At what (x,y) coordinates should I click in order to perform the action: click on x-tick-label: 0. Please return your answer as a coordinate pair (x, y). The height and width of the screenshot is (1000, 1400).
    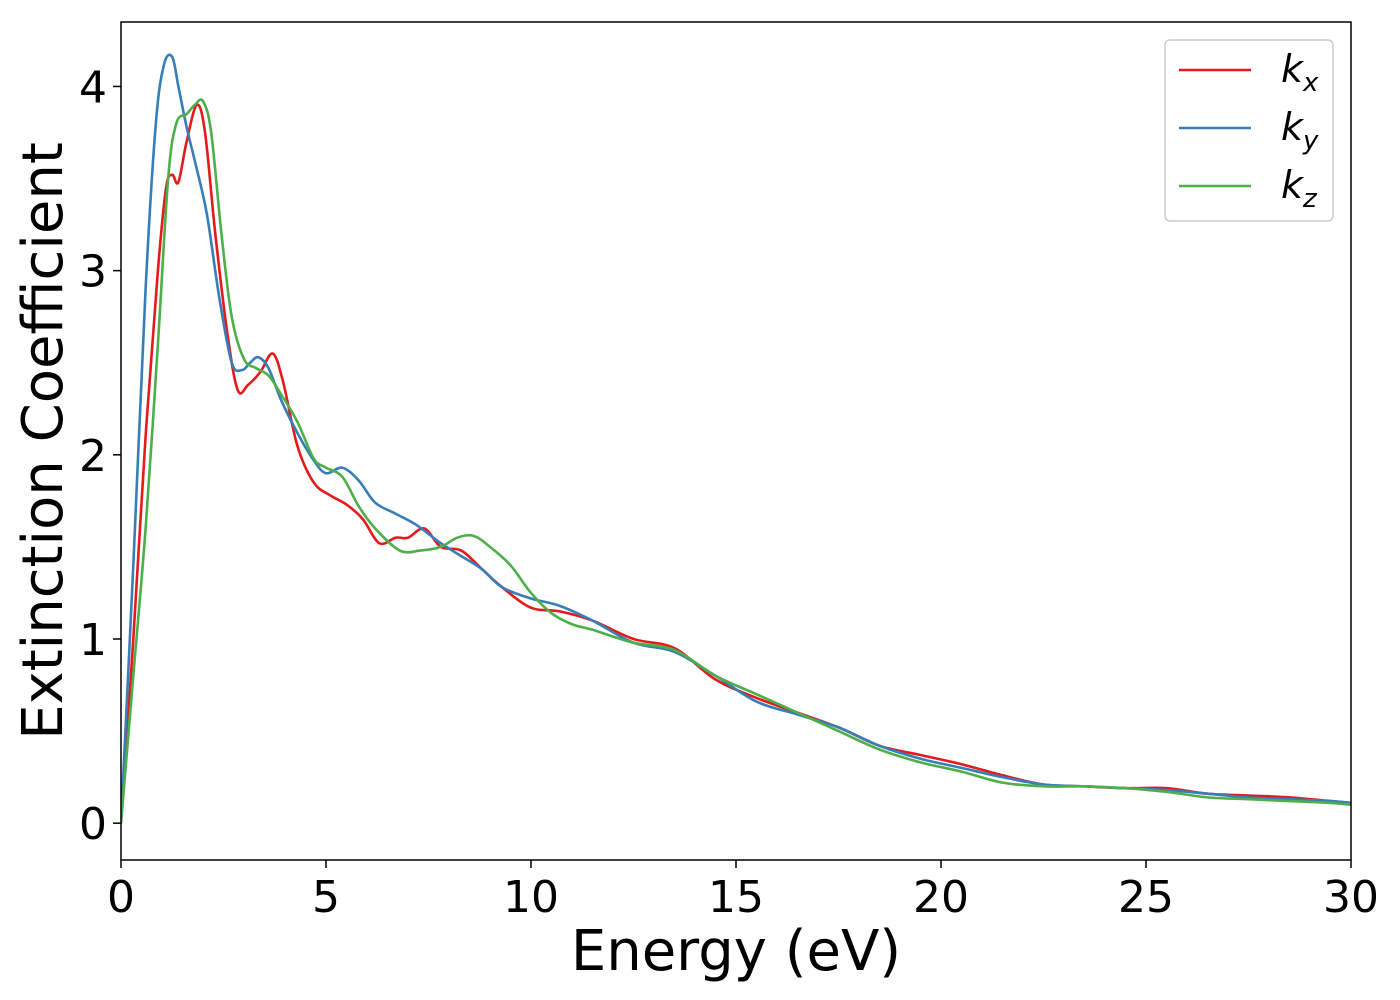
    Looking at the image, I should click on (121, 897).